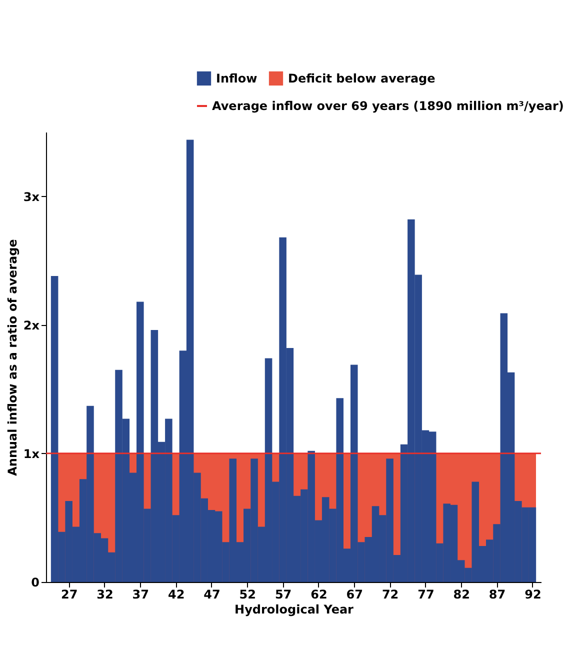 The width and height of the screenshot is (582, 652). What do you see at coordinates (461, 595) in the screenshot?
I see `x-tick-label: 82` at bounding box center [461, 595].